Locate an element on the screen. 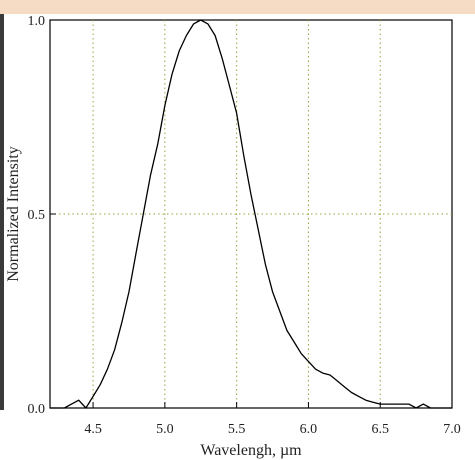 This screenshot has height=460, width=475. x-tick-label: 6.5 is located at coordinates (380, 429).